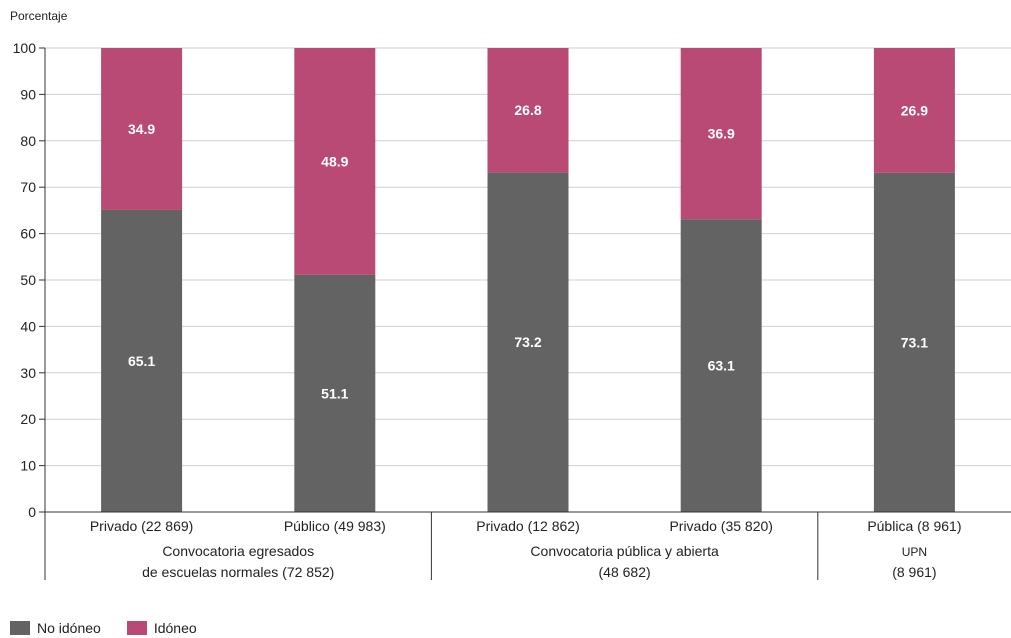 This screenshot has height=638, width=1011. What do you see at coordinates (69, 628) in the screenshot?
I see `legend-label-no-idoneo: No idóneo` at bounding box center [69, 628].